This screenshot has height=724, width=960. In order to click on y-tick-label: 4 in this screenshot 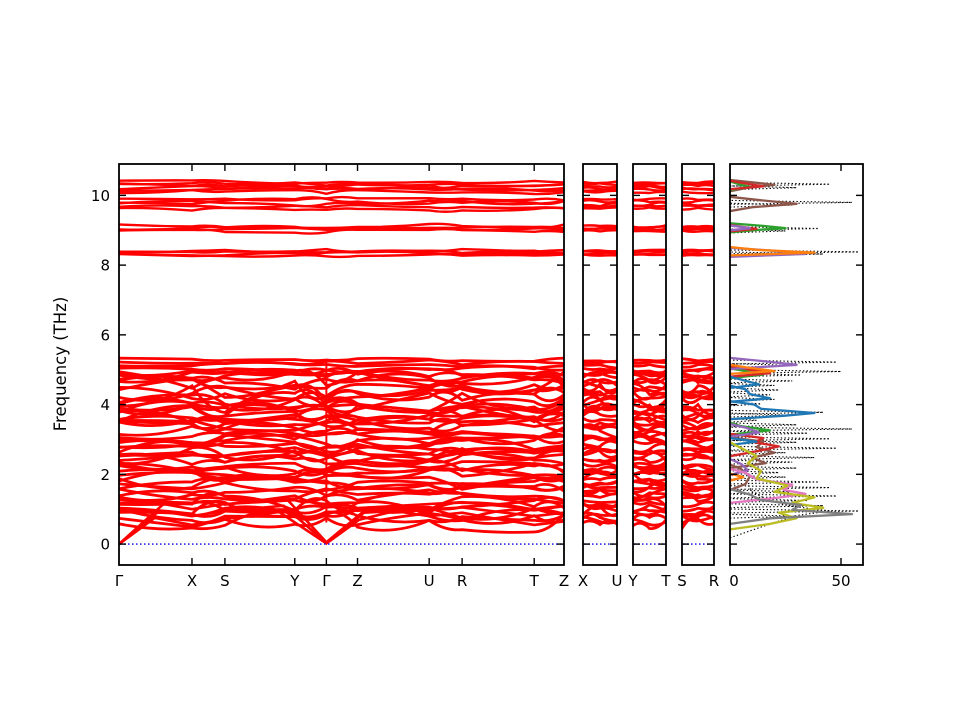, I will do `click(105, 405)`.